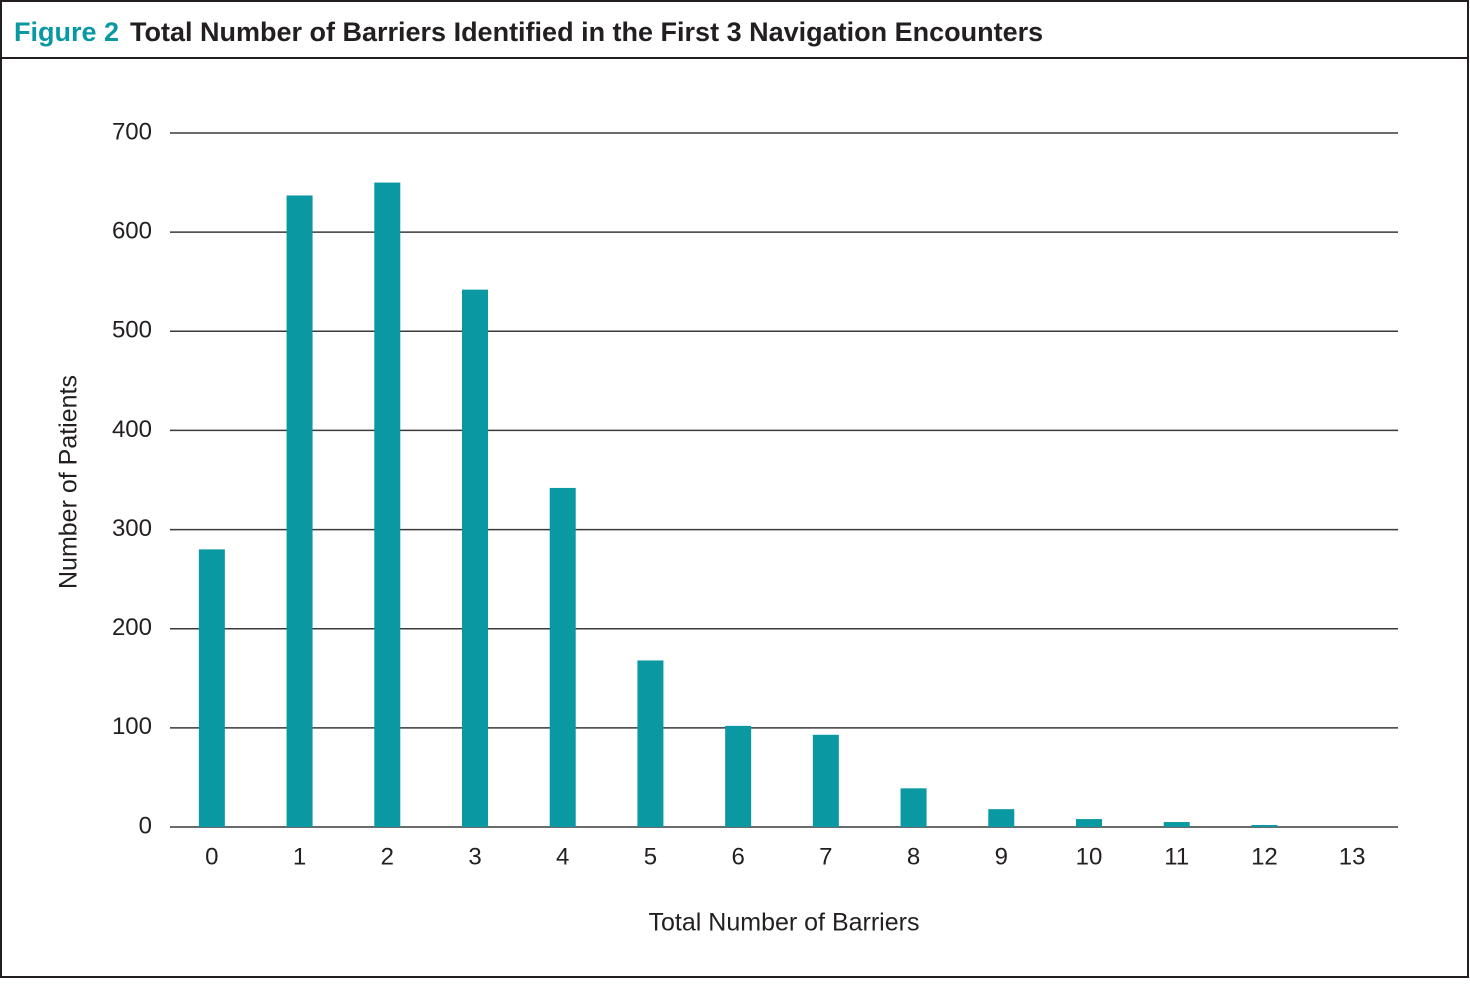  What do you see at coordinates (474, 856) in the screenshot?
I see `x-tick-label: 3` at bounding box center [474, 856].